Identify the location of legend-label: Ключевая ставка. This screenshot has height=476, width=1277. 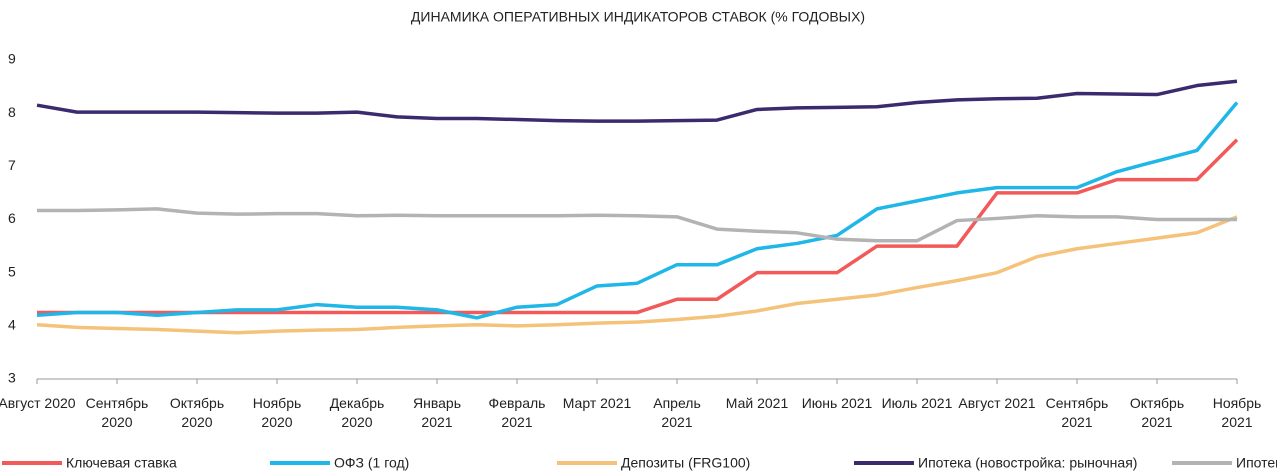
(121, 463).